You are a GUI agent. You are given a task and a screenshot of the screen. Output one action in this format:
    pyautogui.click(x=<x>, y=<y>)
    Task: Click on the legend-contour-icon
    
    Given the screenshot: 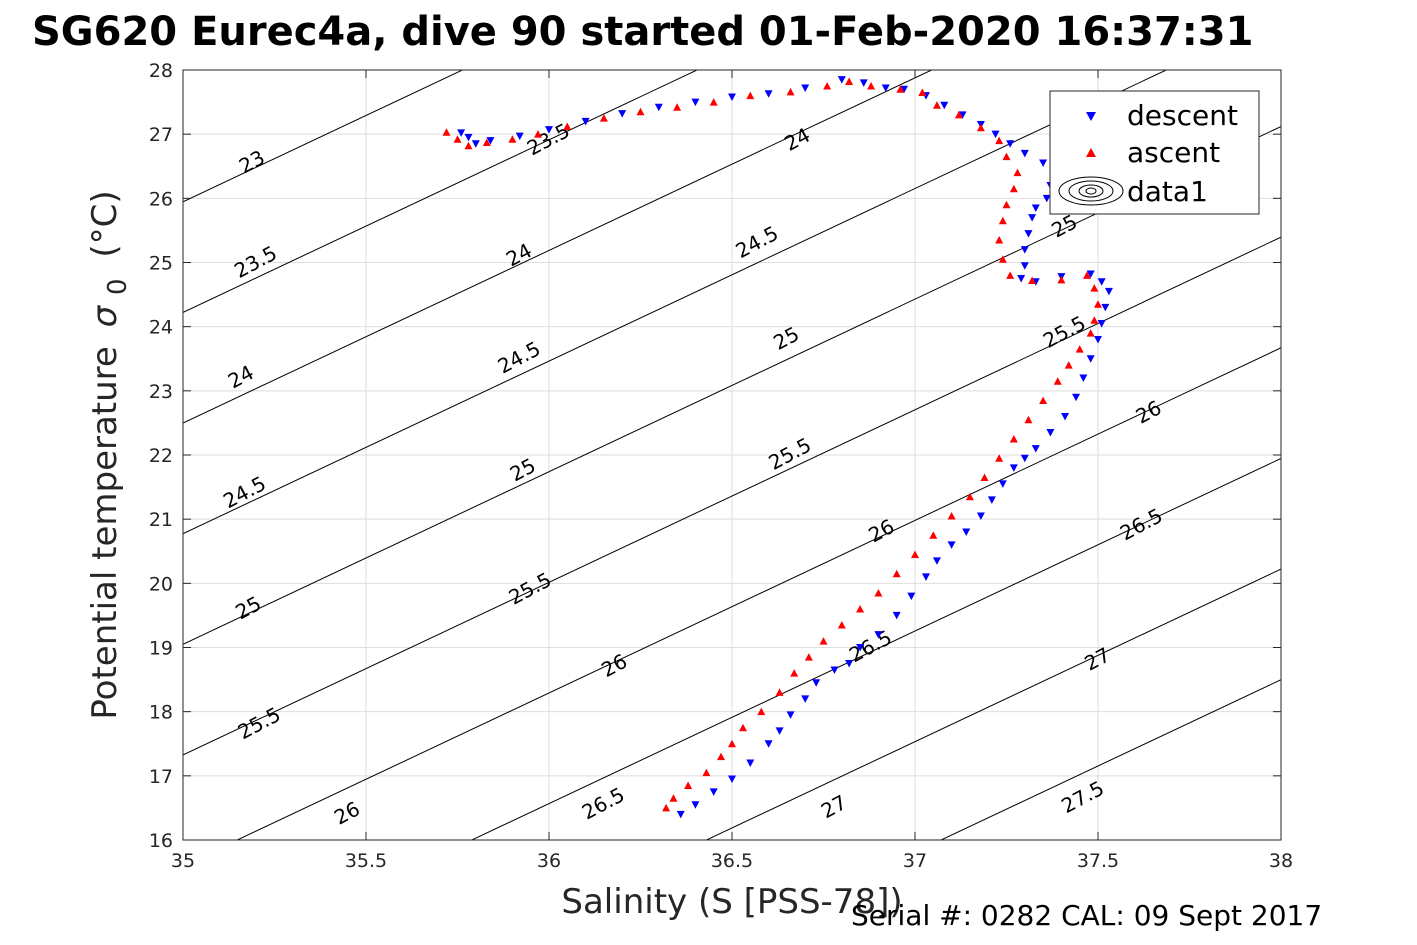 What is the action you would take?
    pyautogui.click(x=1091, y=191)
    